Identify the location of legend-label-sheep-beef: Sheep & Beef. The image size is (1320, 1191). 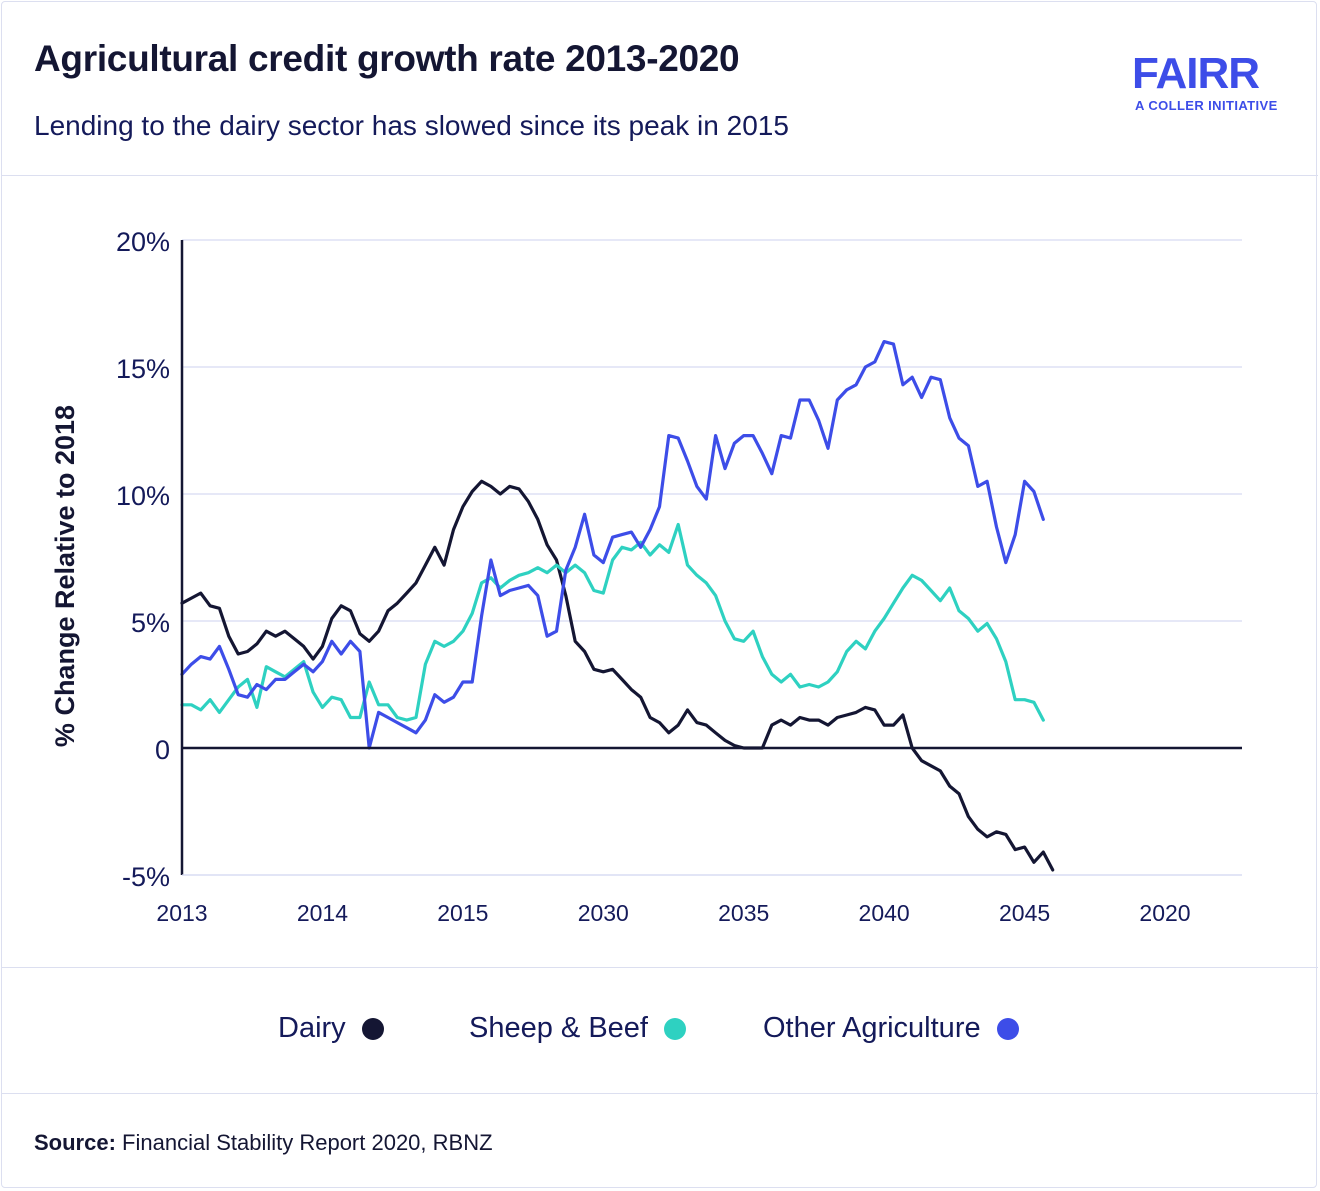
(558, 1028).